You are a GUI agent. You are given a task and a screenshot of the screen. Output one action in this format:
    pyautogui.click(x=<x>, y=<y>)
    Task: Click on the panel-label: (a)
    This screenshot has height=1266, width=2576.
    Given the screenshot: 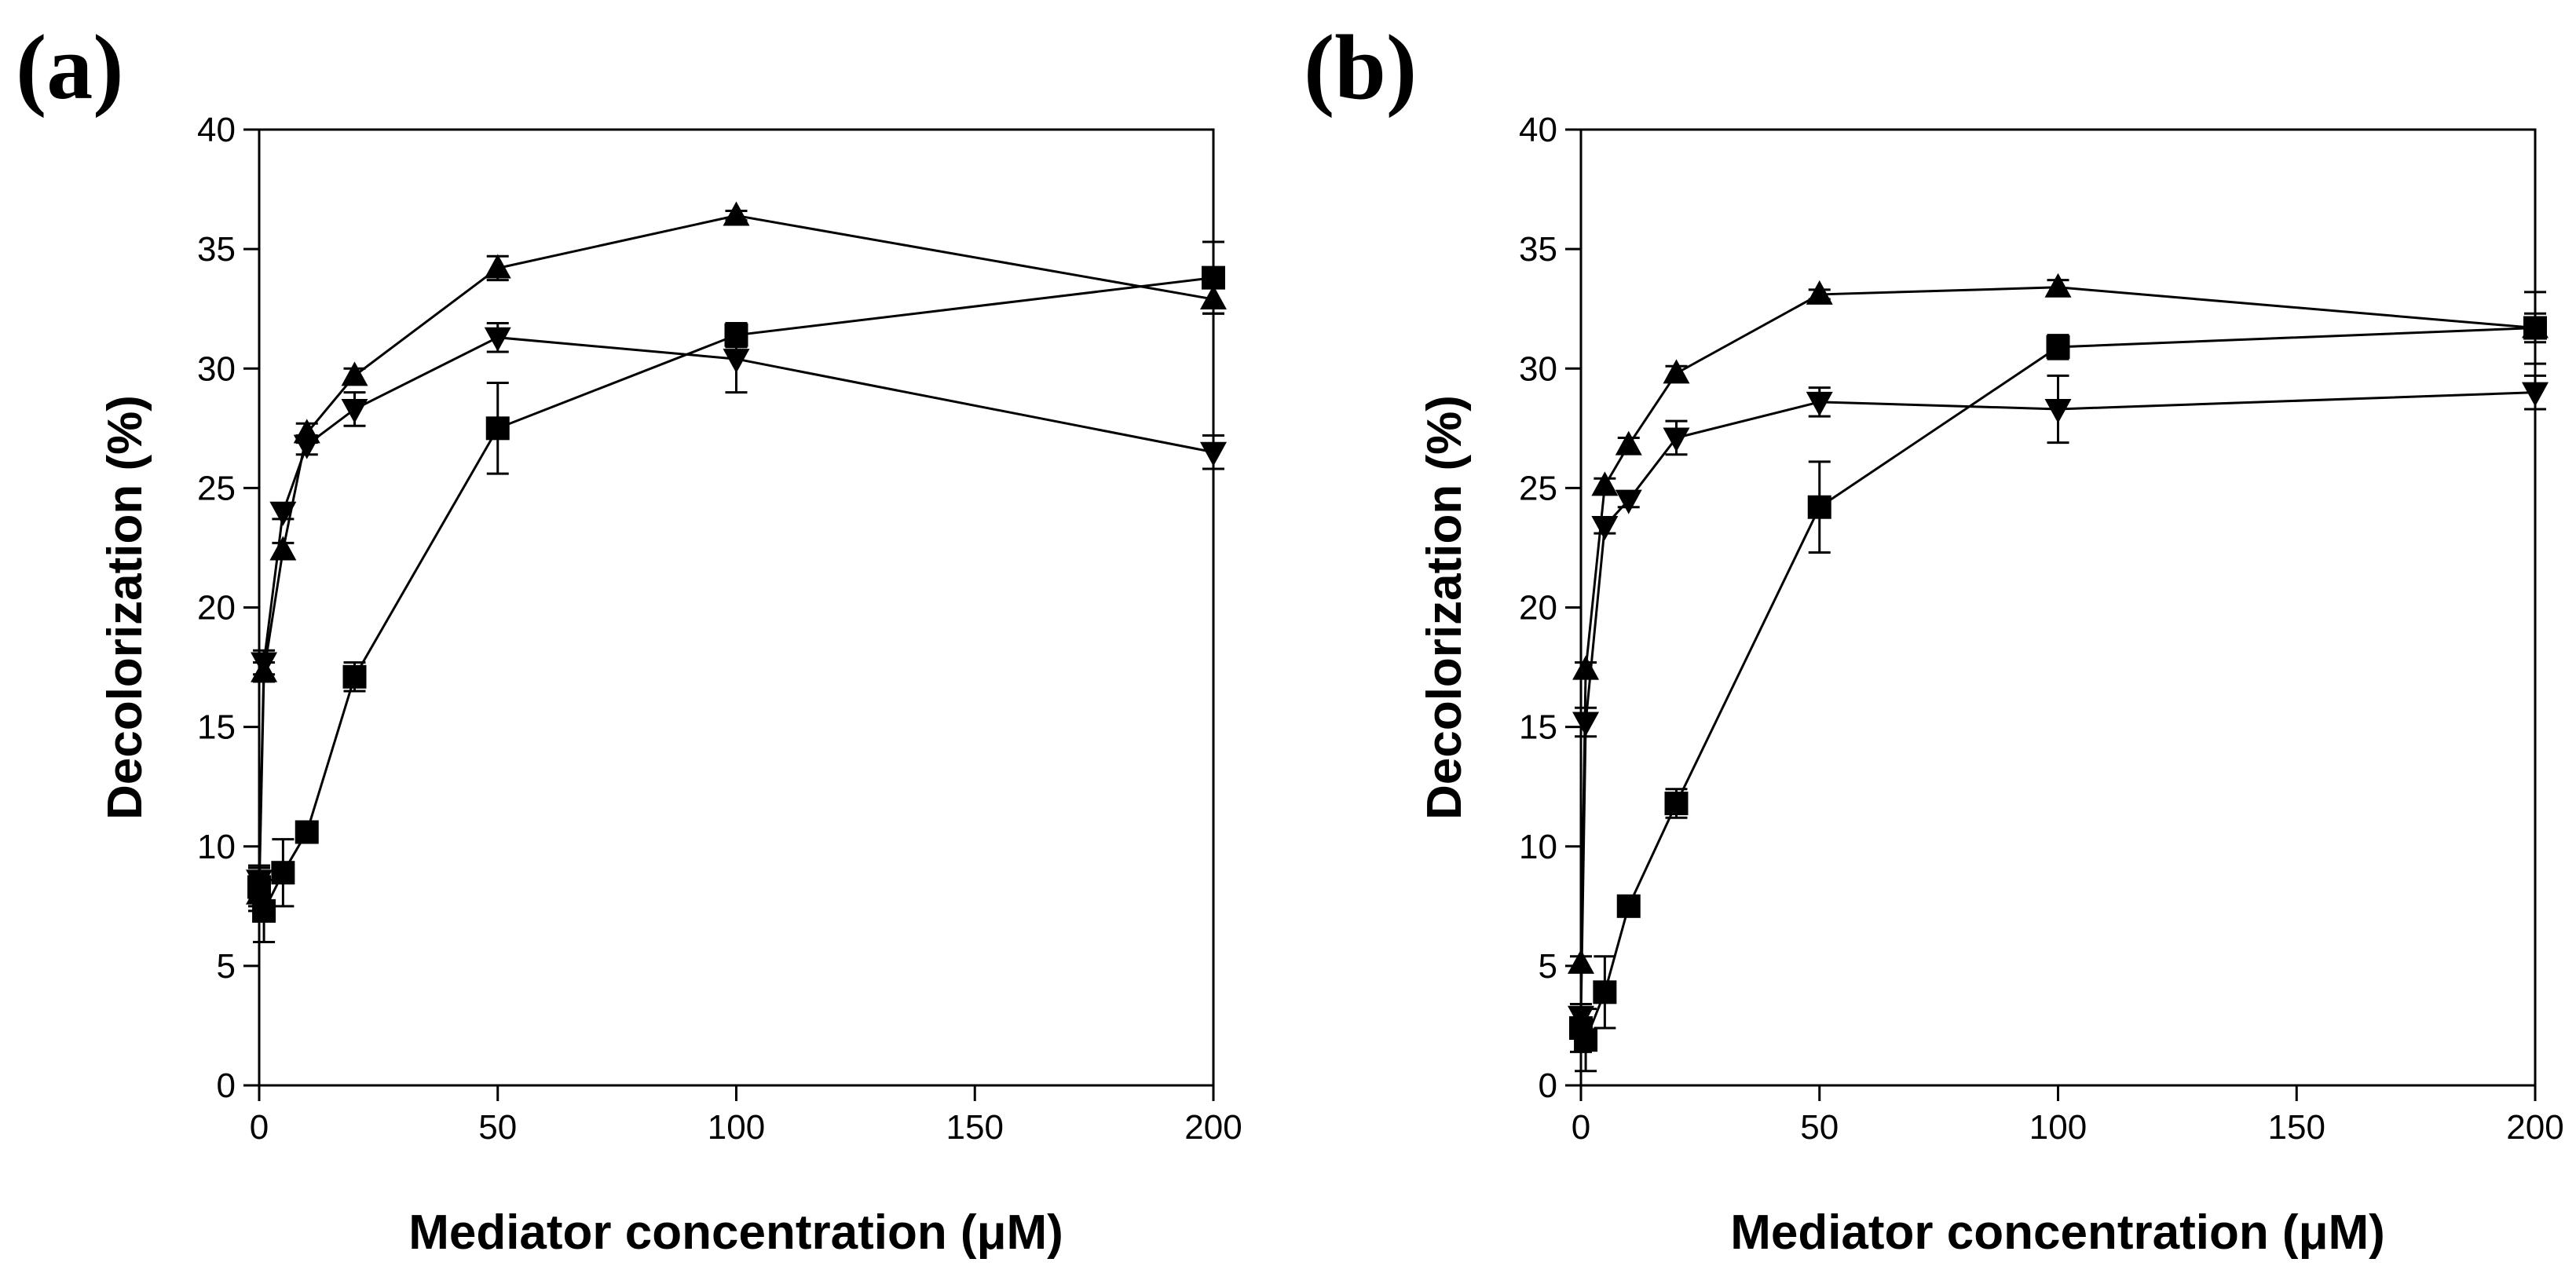 What is the action you would take?
    pyautogui.click(x=70, y=67)
    